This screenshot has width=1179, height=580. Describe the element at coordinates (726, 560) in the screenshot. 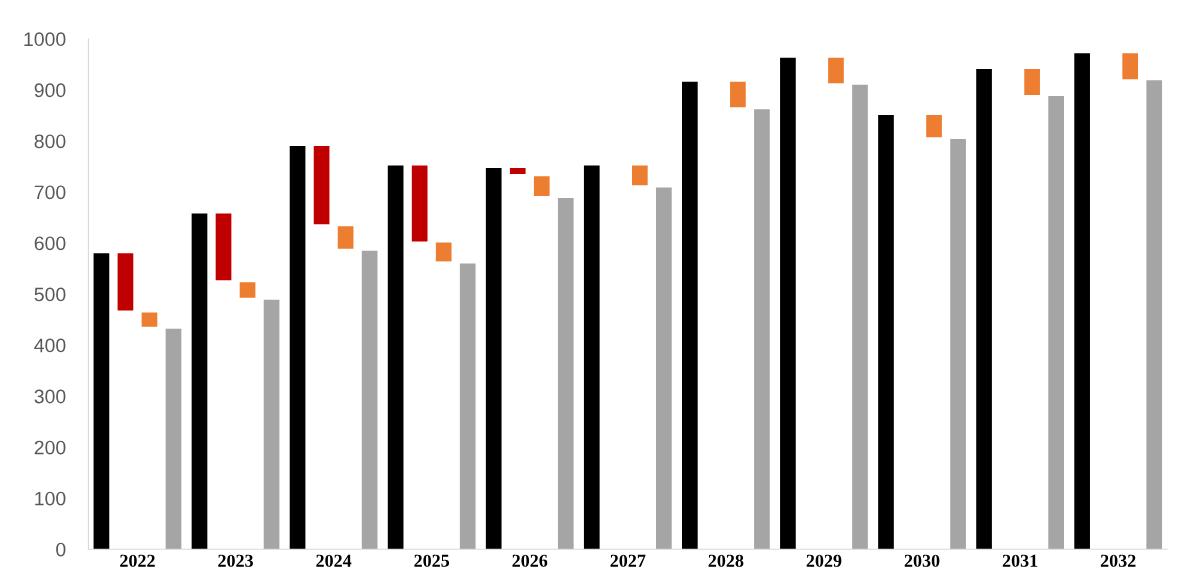

I see `x-tick-label: 2028` at that location.